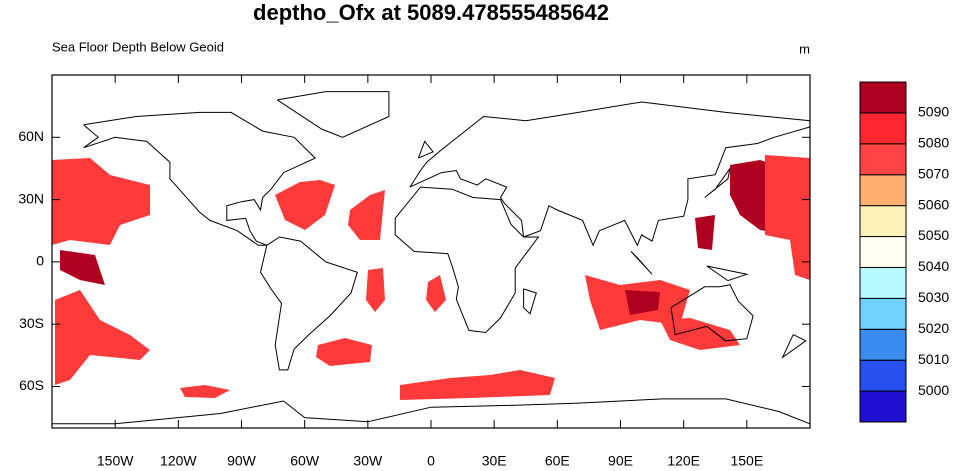 This screenshot has height=471, width=955. I want to click on colorbar: 5000 5010 5020 5030 5040 5050 5060 5070 5080 5090, so click(904, 252).